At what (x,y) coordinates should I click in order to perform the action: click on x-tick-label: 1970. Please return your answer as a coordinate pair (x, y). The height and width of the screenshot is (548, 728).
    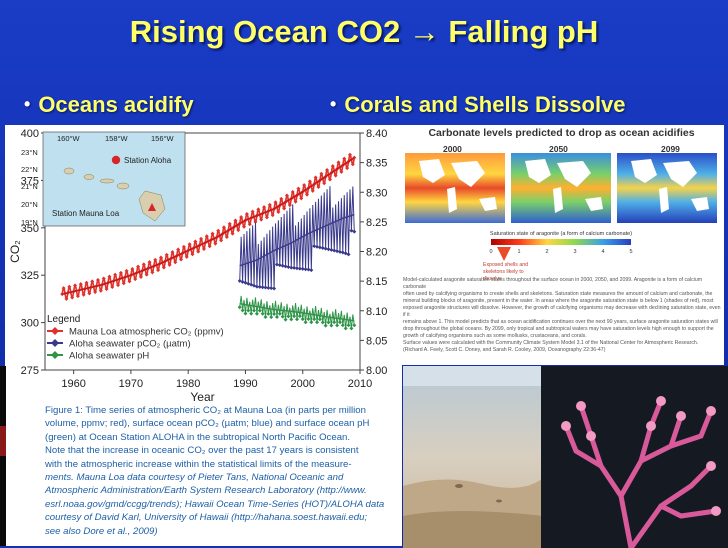
    Looking at the image, I should click on (131, 384).